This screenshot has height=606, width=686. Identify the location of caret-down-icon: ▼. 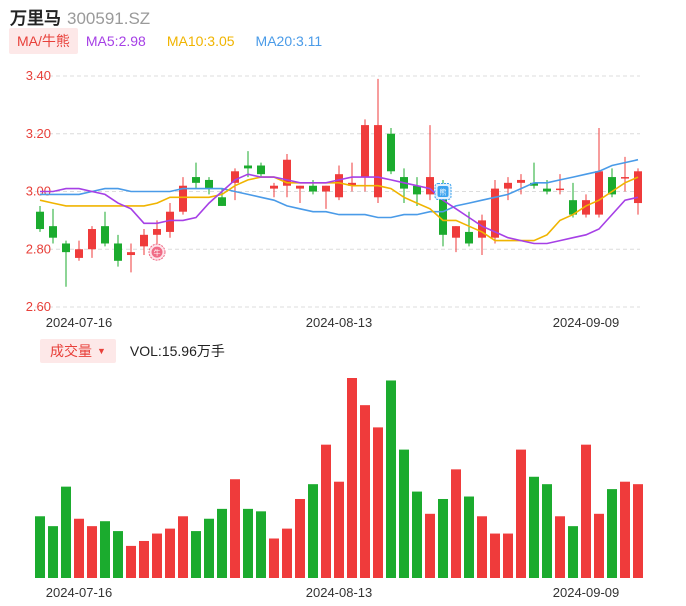
(101, 351).